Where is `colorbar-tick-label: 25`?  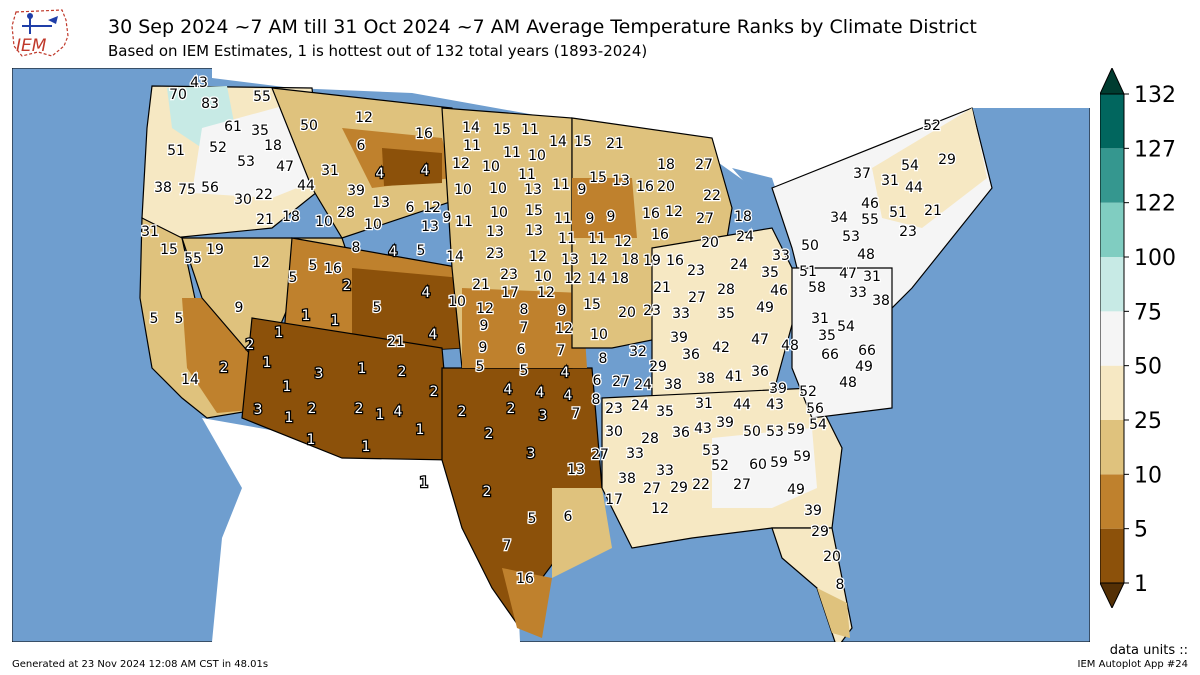
colorbar-tick-label: 25 is located at coordinates (1148, 421).